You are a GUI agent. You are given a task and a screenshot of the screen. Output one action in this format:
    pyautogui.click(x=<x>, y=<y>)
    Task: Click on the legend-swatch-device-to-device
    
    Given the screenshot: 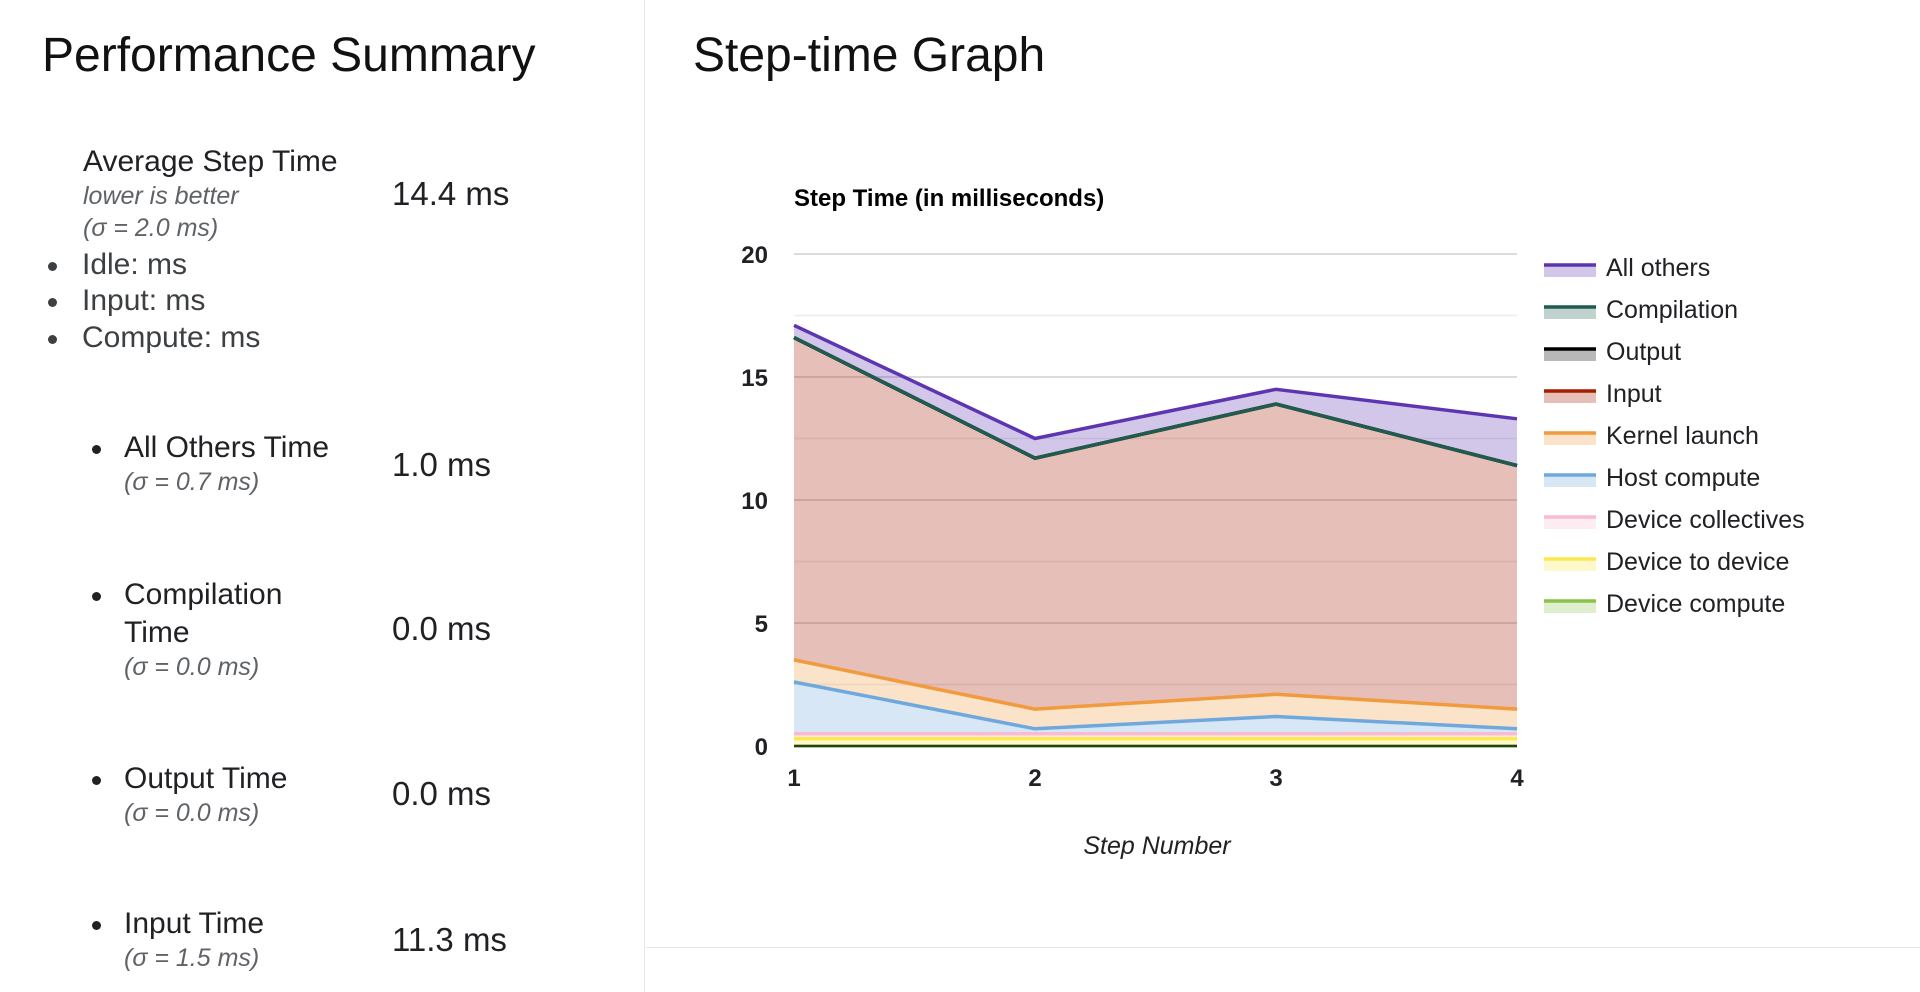 What is the action you would take?
    pyautogui.click(x=1570, y=565)
    